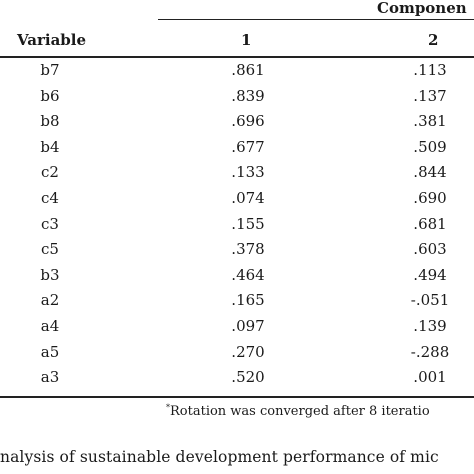  I want to click on footnote: *Rotation was converged after 8 iteratio, so click(298, 411).